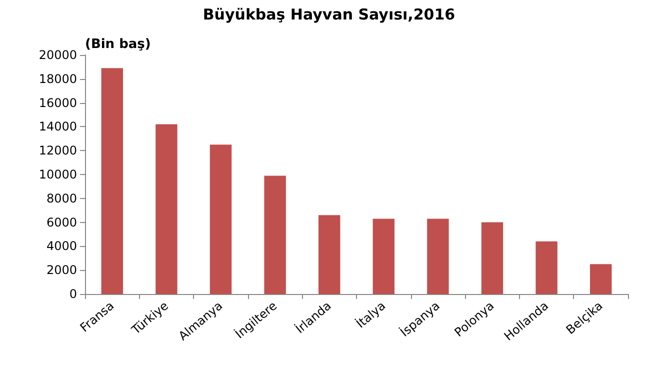 Image resolution: width=658 pixels, height=373 pixels. I want to click on y-tick-label: 12000, so click(57, 151).